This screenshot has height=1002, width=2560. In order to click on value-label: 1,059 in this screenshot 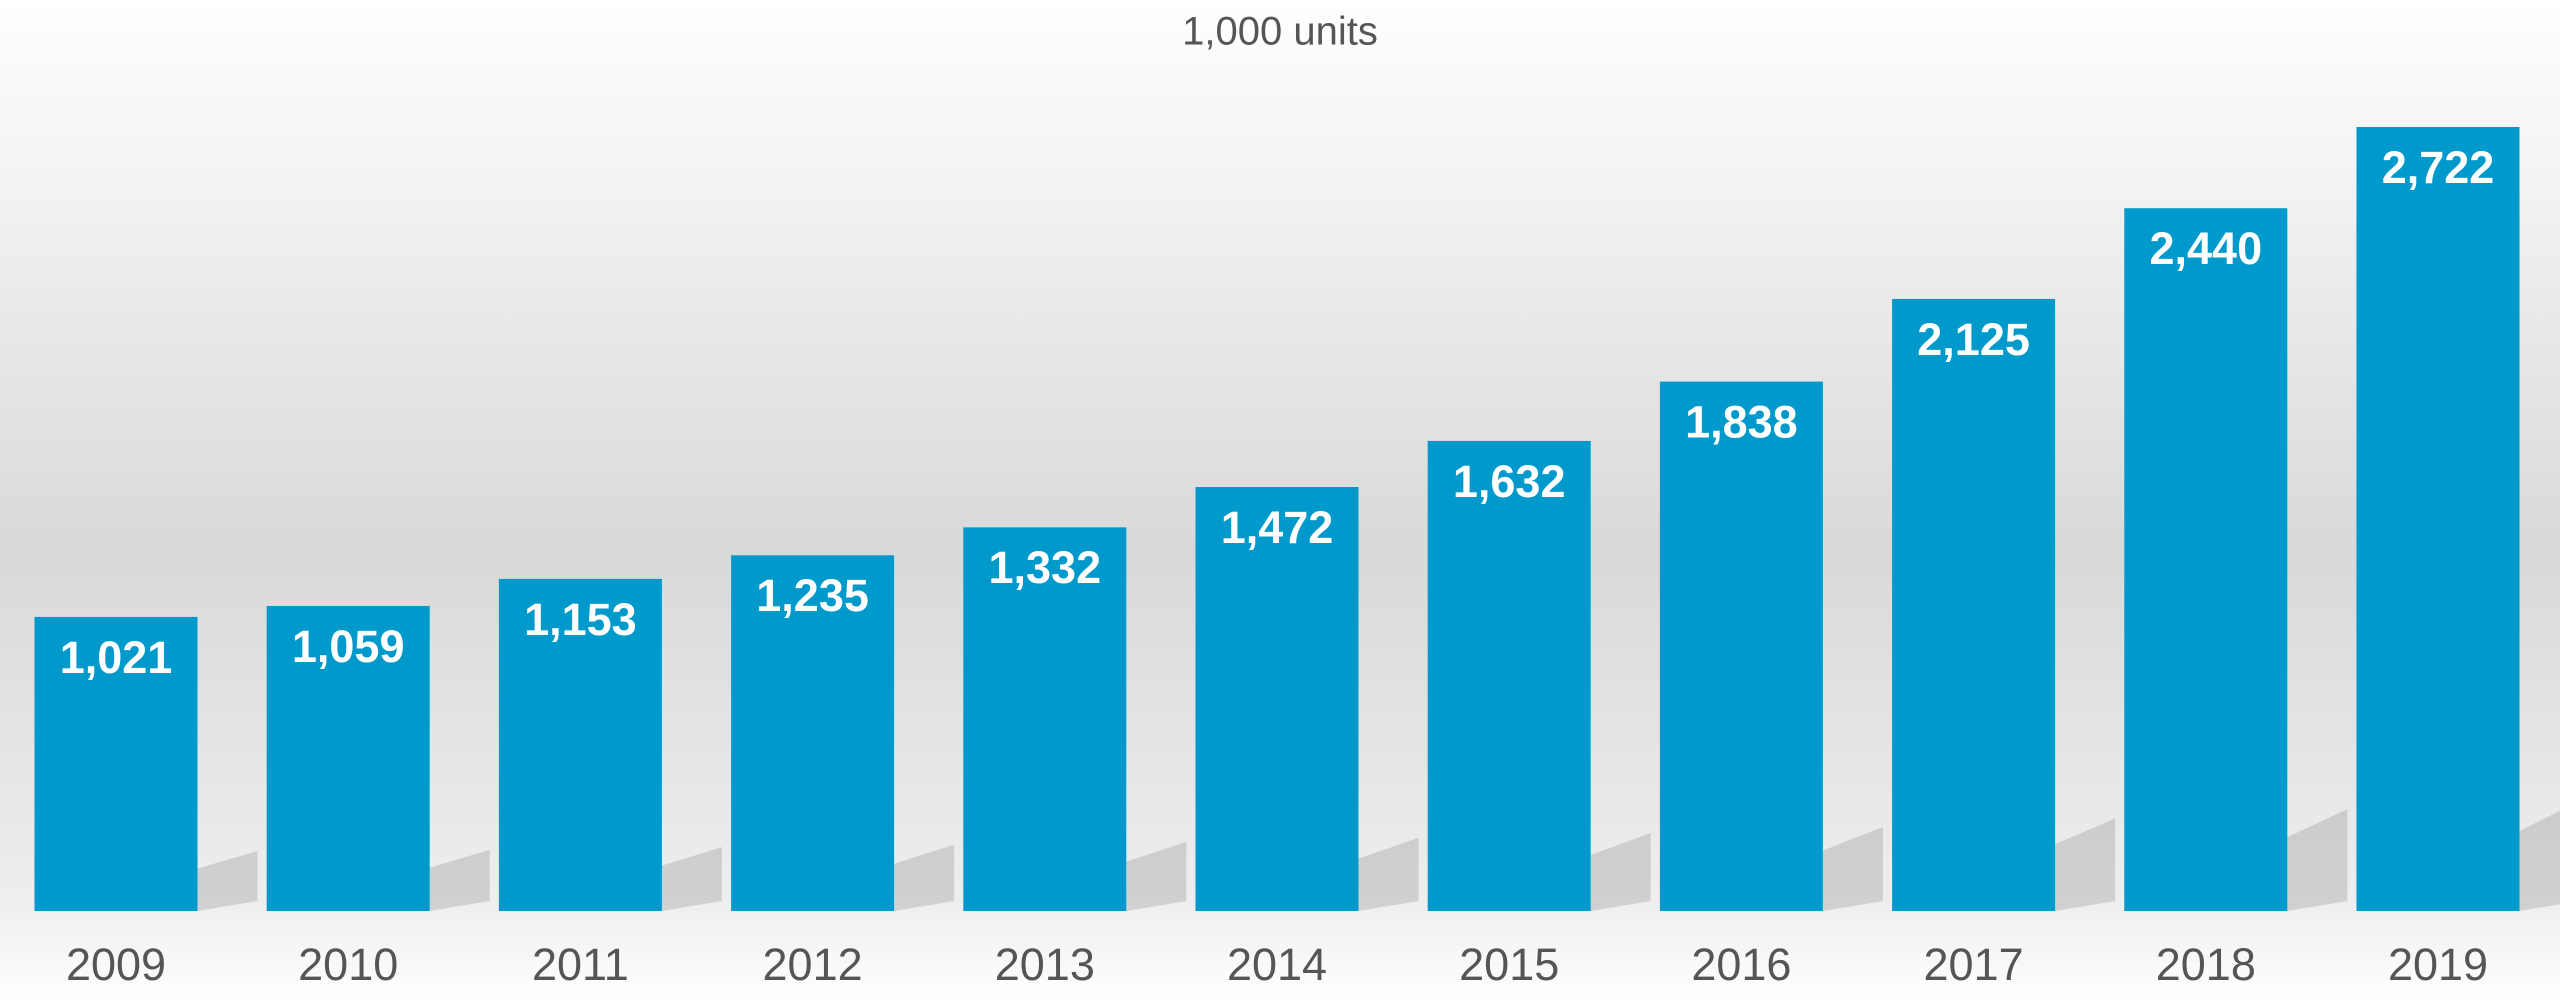, I will do `click(348, 646)`.